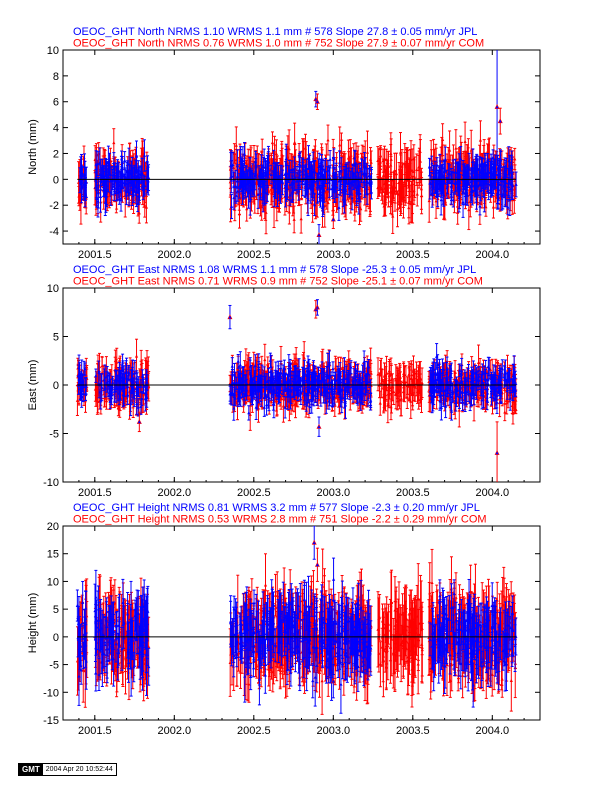  Describe the element at coordinates (56, 103) in the screenshot. I see `y-tick-label: 6` at that location.